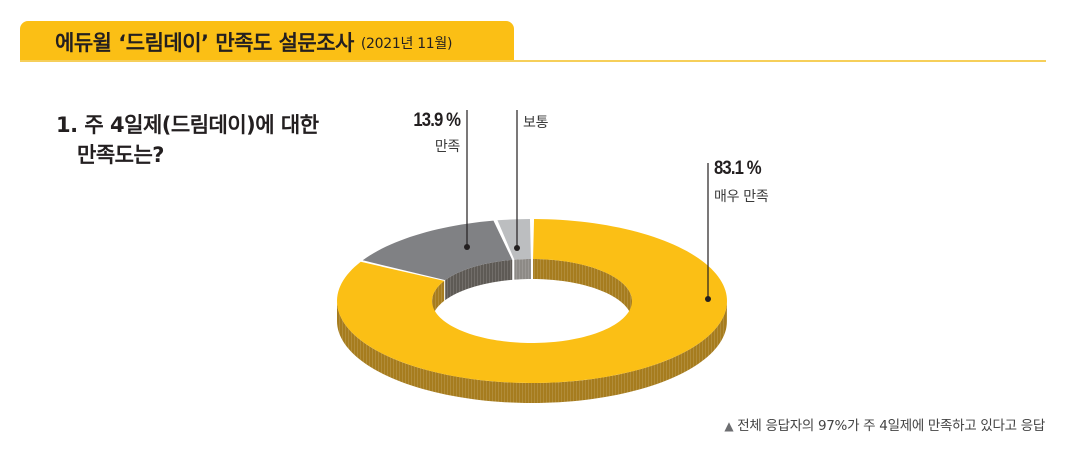  What do you see at coordinates (533, 61) in the screenshot?
I see `header-divider` at bounding box center [533, 61].